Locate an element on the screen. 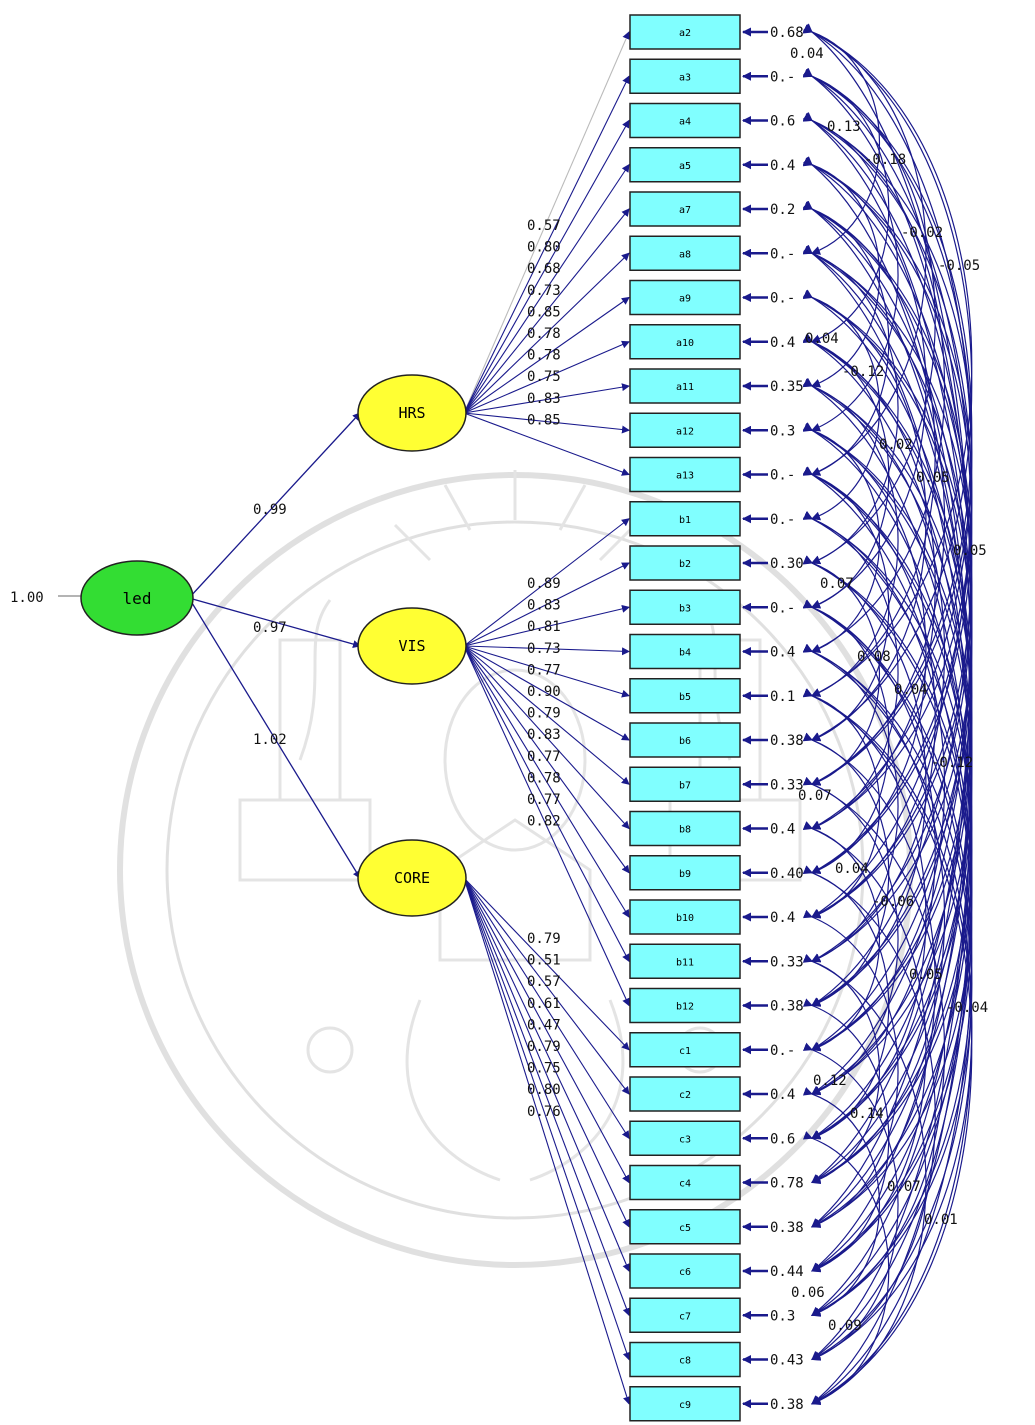 The image size is (1035, 1425). indicator-label: c5 is located at coordinates (685, 1228).